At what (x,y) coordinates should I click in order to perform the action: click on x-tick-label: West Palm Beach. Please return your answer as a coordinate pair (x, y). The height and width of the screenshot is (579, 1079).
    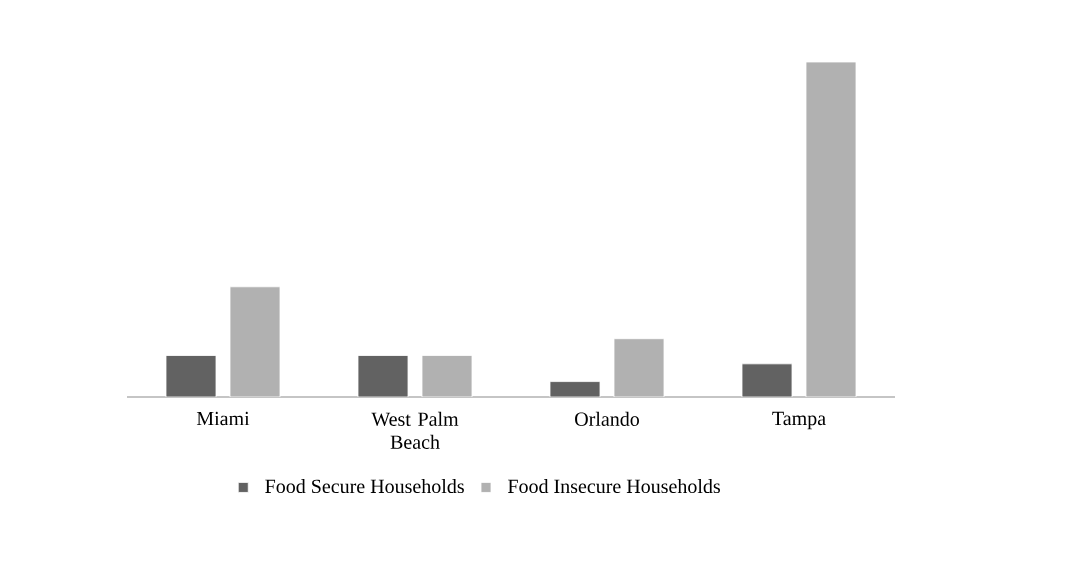
    Looking at the image, I should click on (415, 430).